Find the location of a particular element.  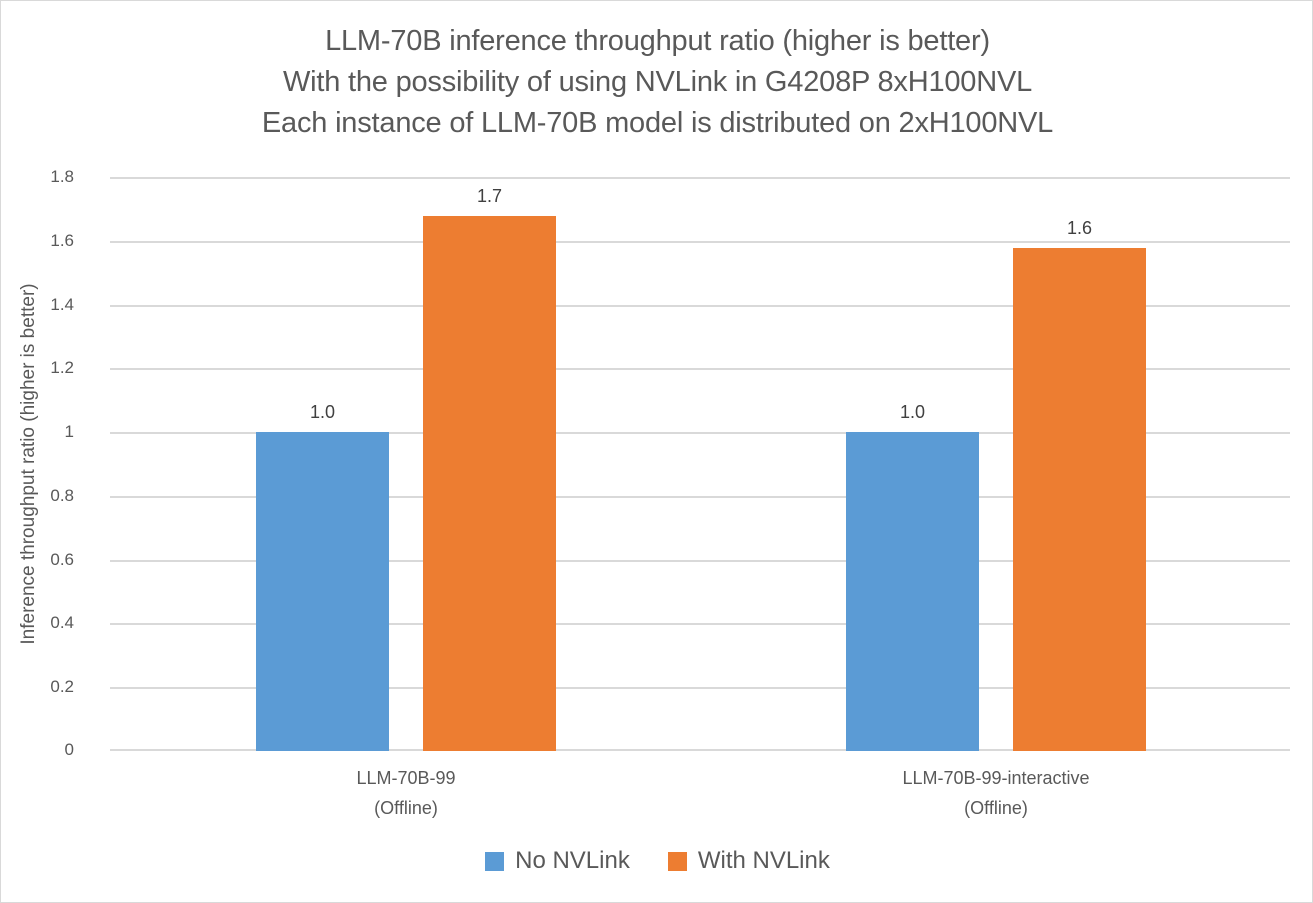

gridline-0.4 is located at coordinates (700, 624).